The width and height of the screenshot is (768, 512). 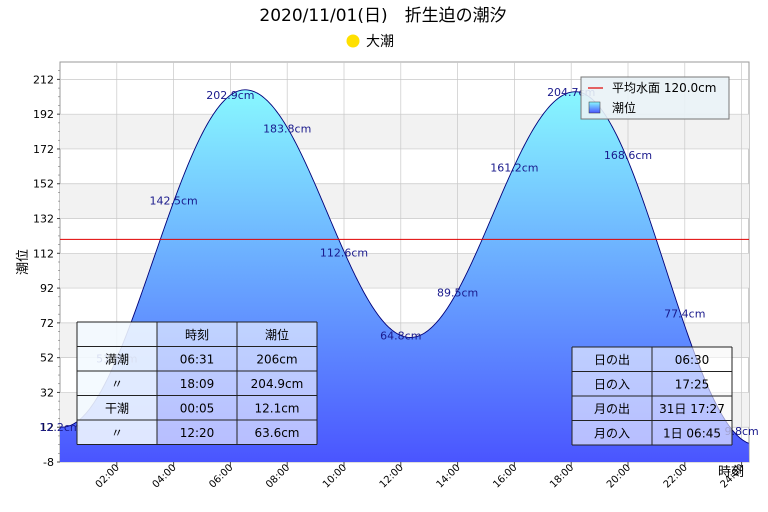 What do you see at coordinates (684, 313) in the screenshot?
I see `data-label: 77.4cm` at bounding box center [684, 313].